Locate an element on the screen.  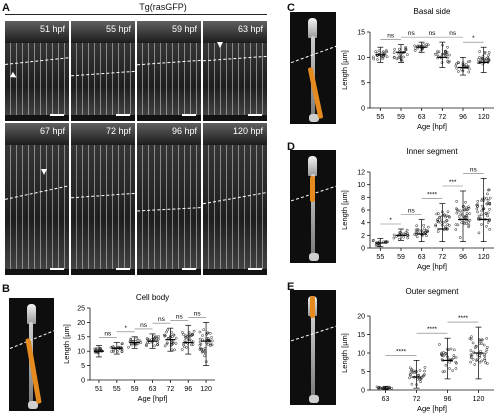
cone-image-cell-body is located at coordinates (31, 354).